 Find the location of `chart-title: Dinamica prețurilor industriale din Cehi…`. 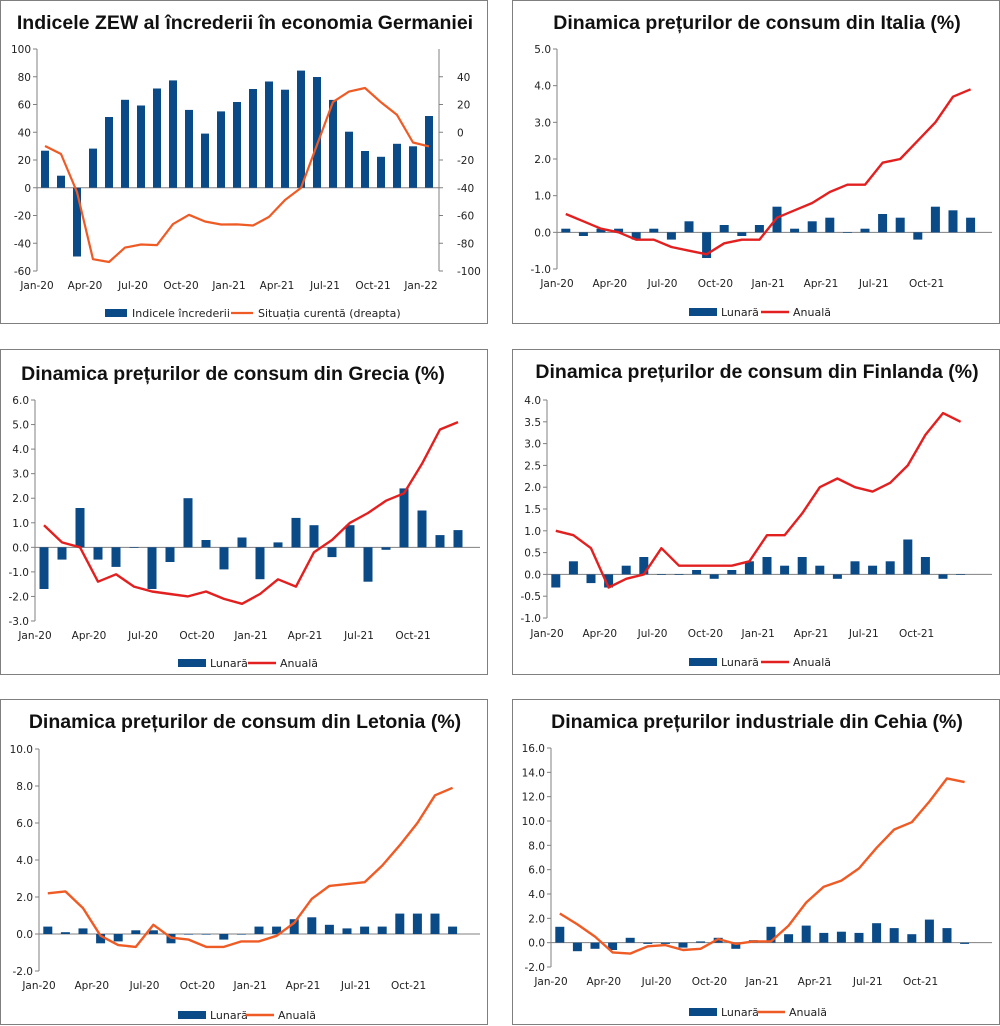

chart-title: Dinamica prețurilor industriale din Cehi… is located at coordinates (757, 722).